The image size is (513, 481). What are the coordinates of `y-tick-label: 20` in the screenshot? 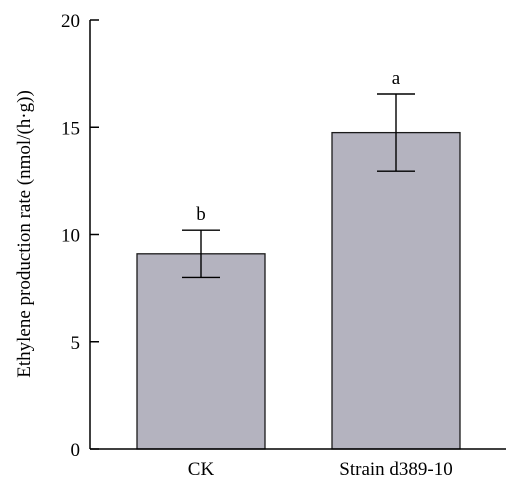 It's located at (70, 21).